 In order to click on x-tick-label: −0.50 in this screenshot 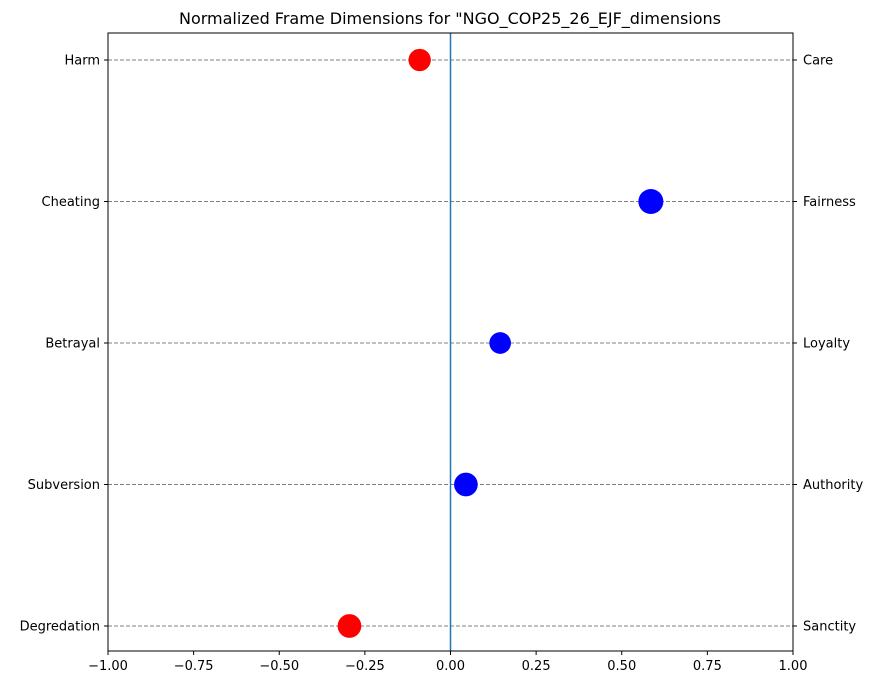, I will do `click(279, 666)`.